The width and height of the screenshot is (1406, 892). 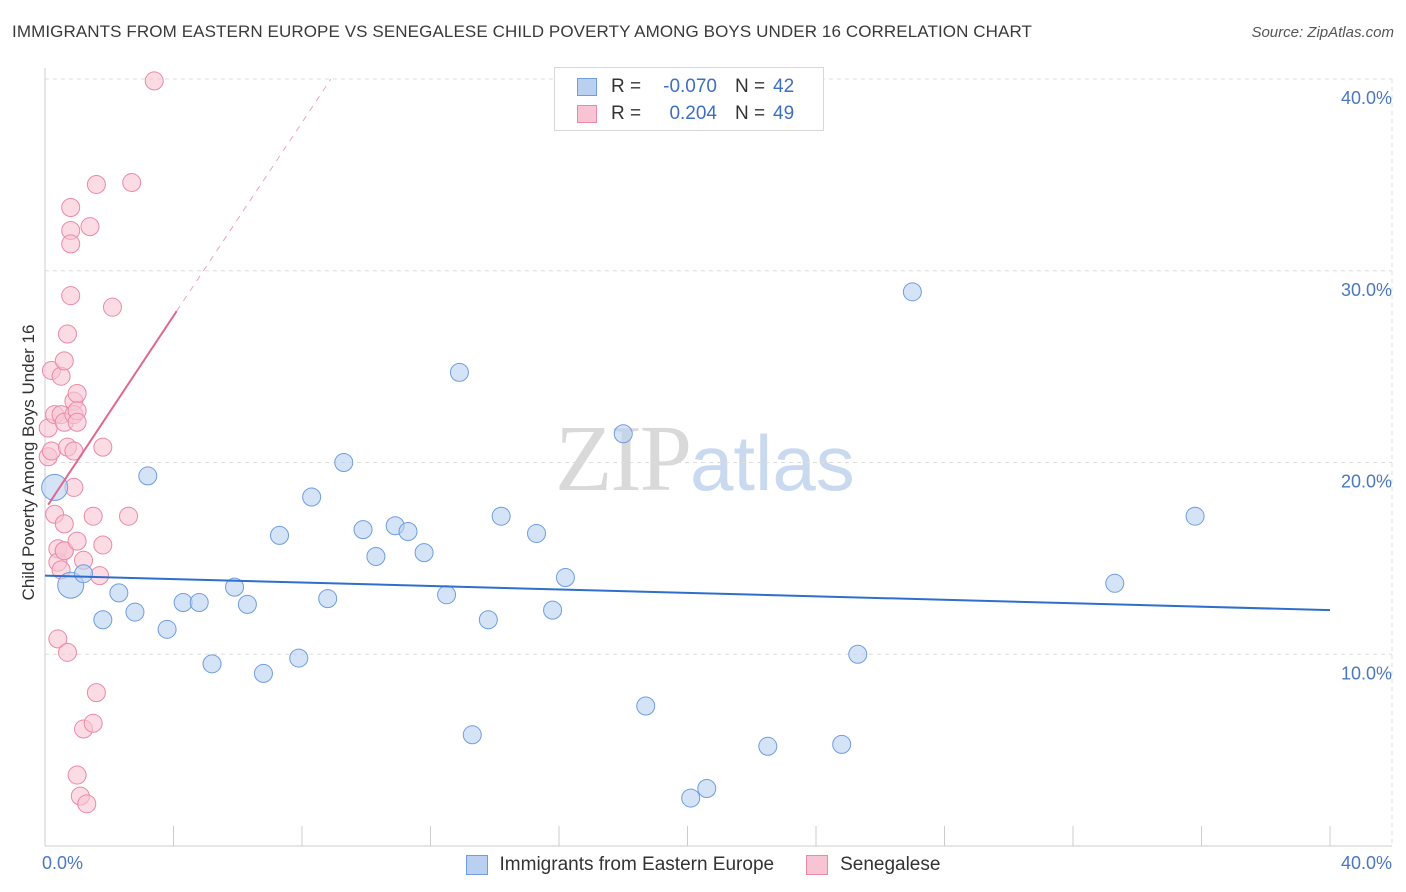 I want to click on x-tick-label: 40.0%, so click(x=1366, y=863).